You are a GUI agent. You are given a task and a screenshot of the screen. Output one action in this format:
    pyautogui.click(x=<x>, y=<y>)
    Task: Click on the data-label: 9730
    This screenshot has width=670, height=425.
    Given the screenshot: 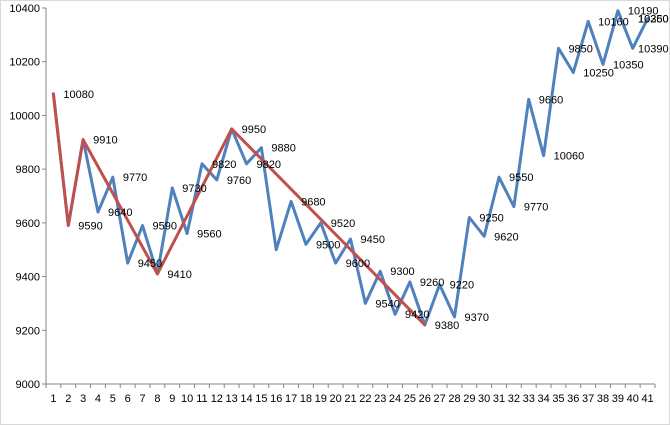 What is the action you would take?
    pyautogui.click(x=194, y=189)
    